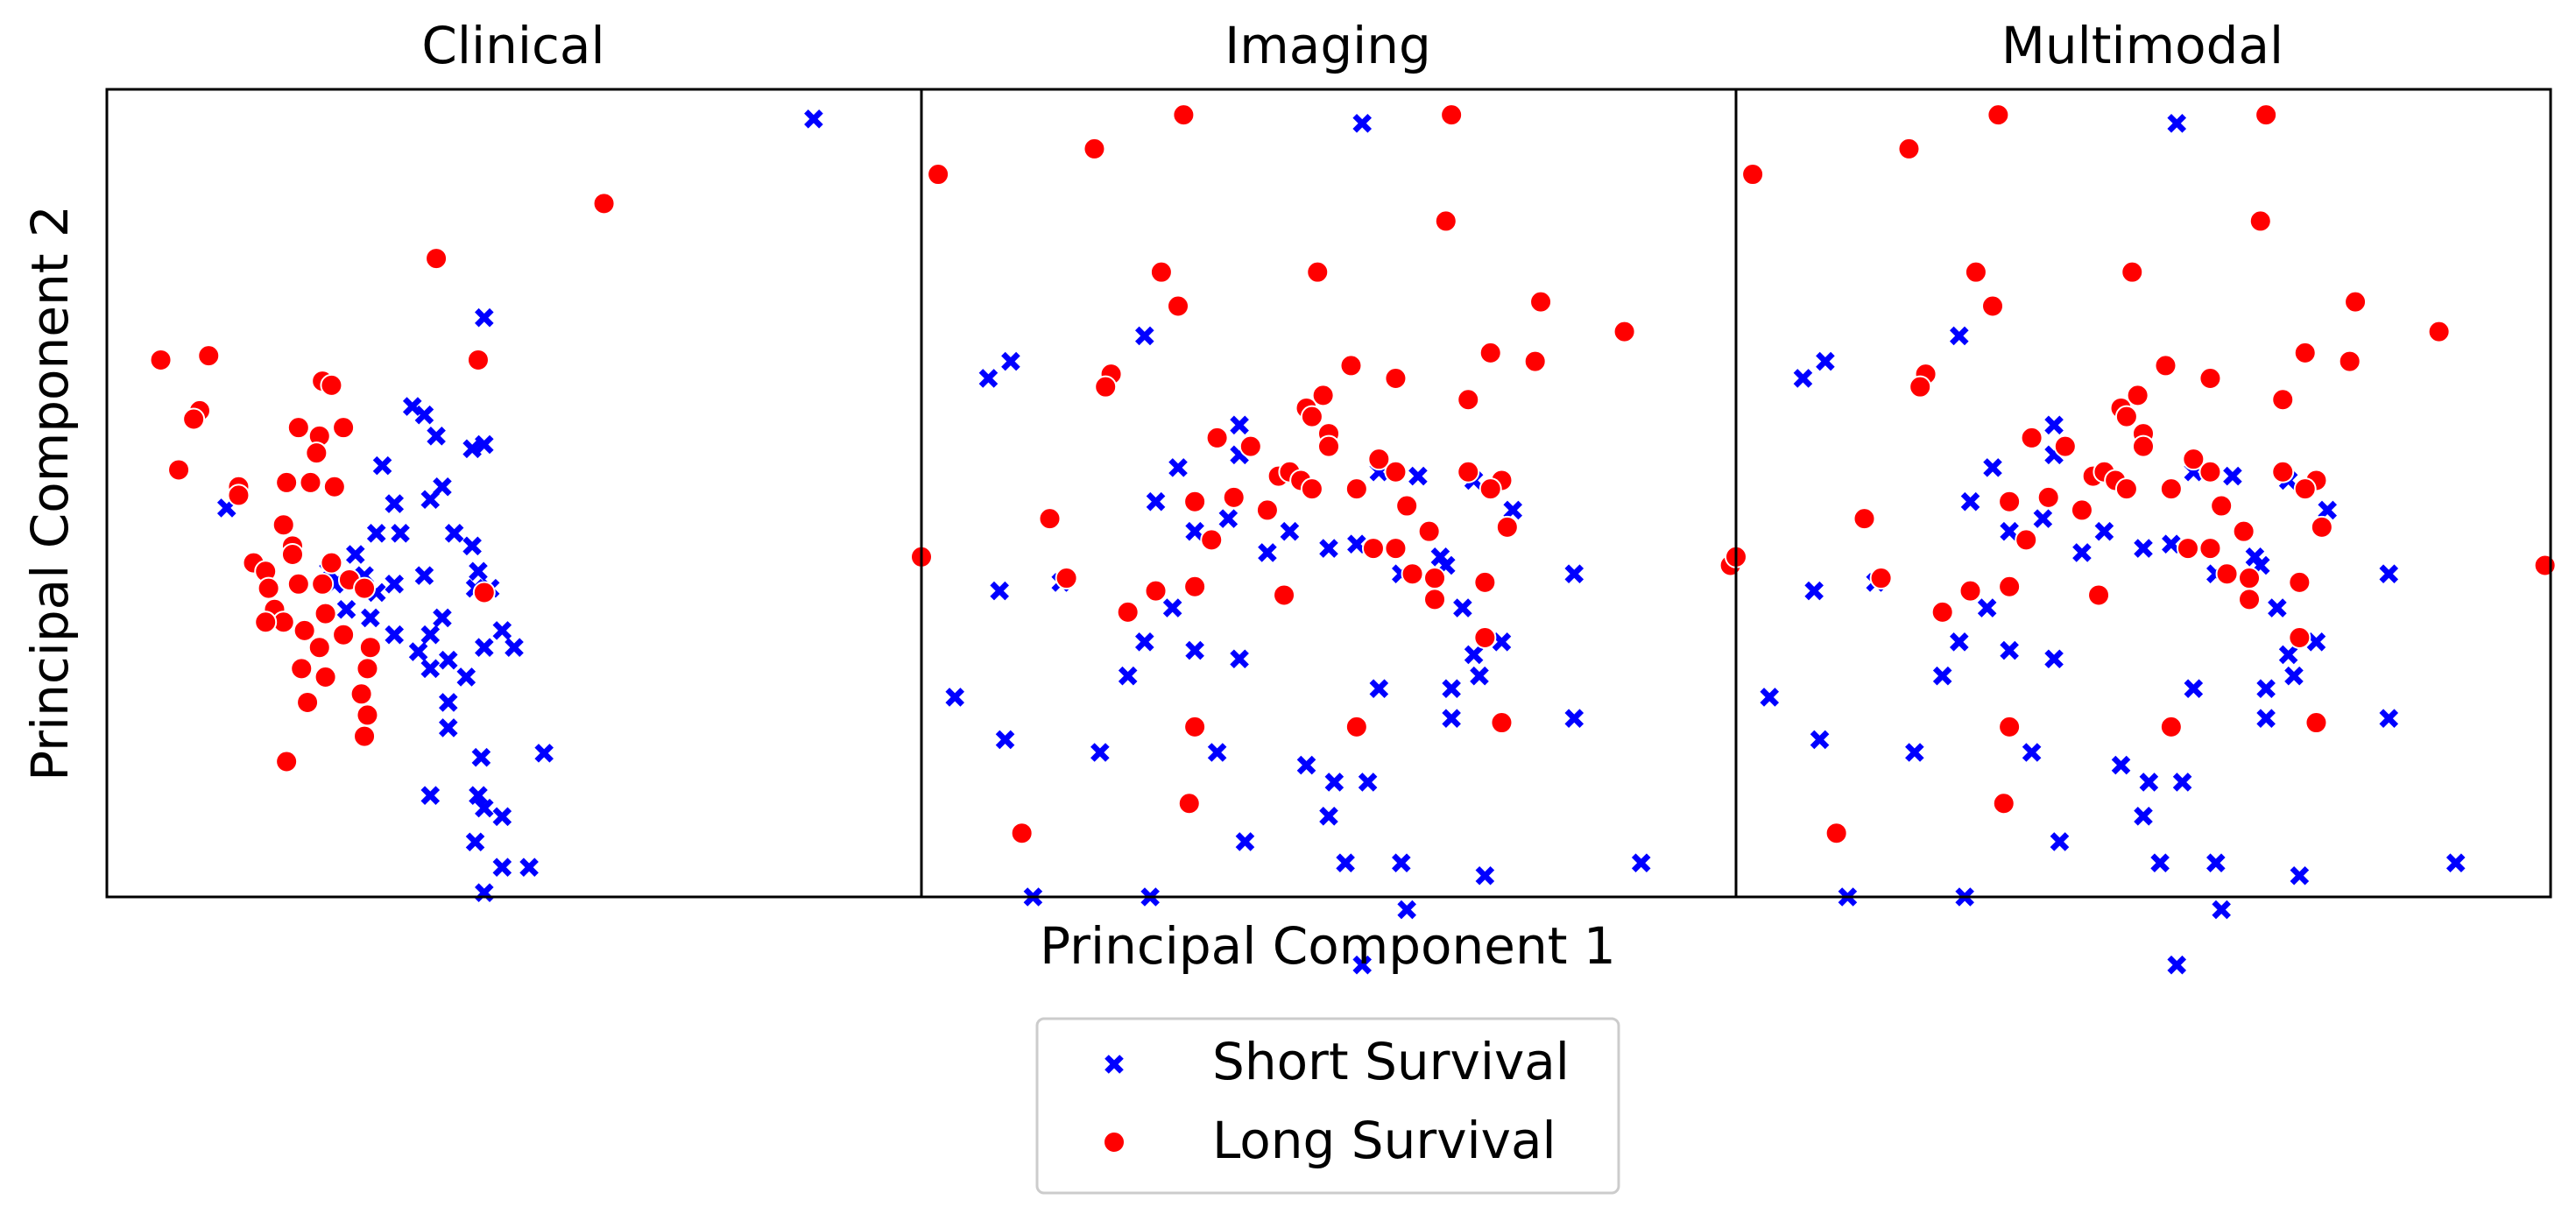  I want to click on legend-box, so click(1327, 1106).